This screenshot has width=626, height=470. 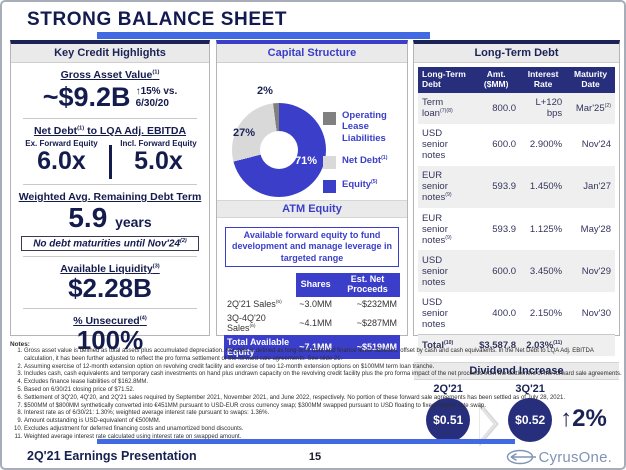 I want to click on slice-label-op-lease: 2%, so click(x=265, y=91).